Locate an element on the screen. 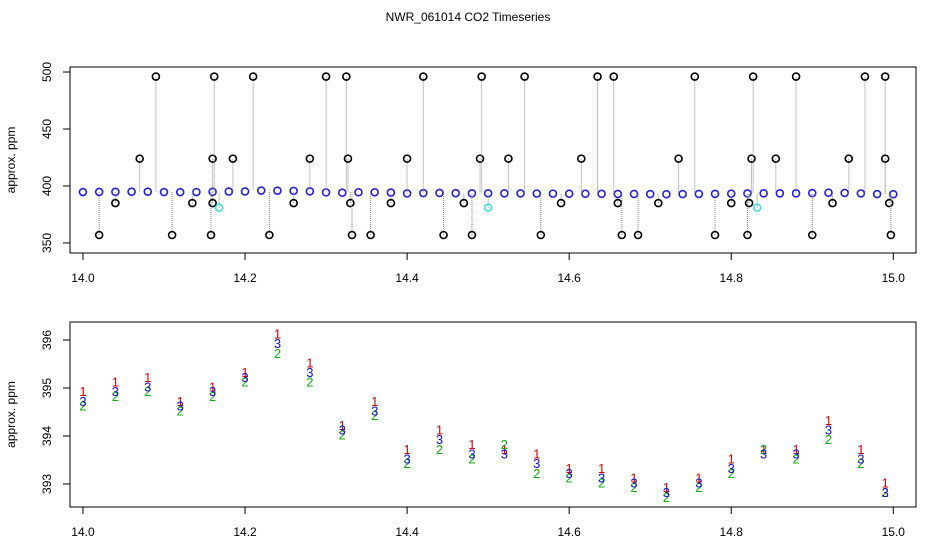 The image size is (936, 540). y-tick-label: 395 is located at coordinates (47, 388).